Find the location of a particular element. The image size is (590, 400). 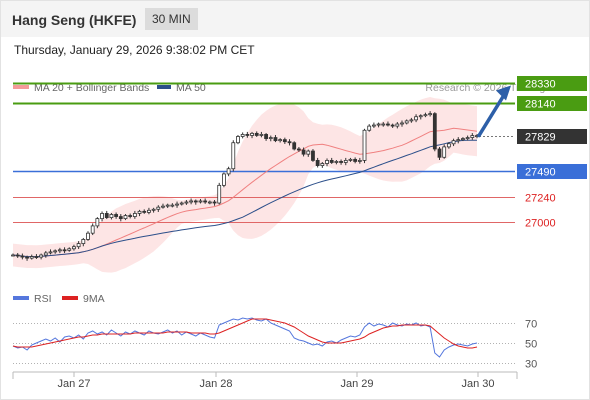

forecast-arrow-head is located at coordinates (503, 93).